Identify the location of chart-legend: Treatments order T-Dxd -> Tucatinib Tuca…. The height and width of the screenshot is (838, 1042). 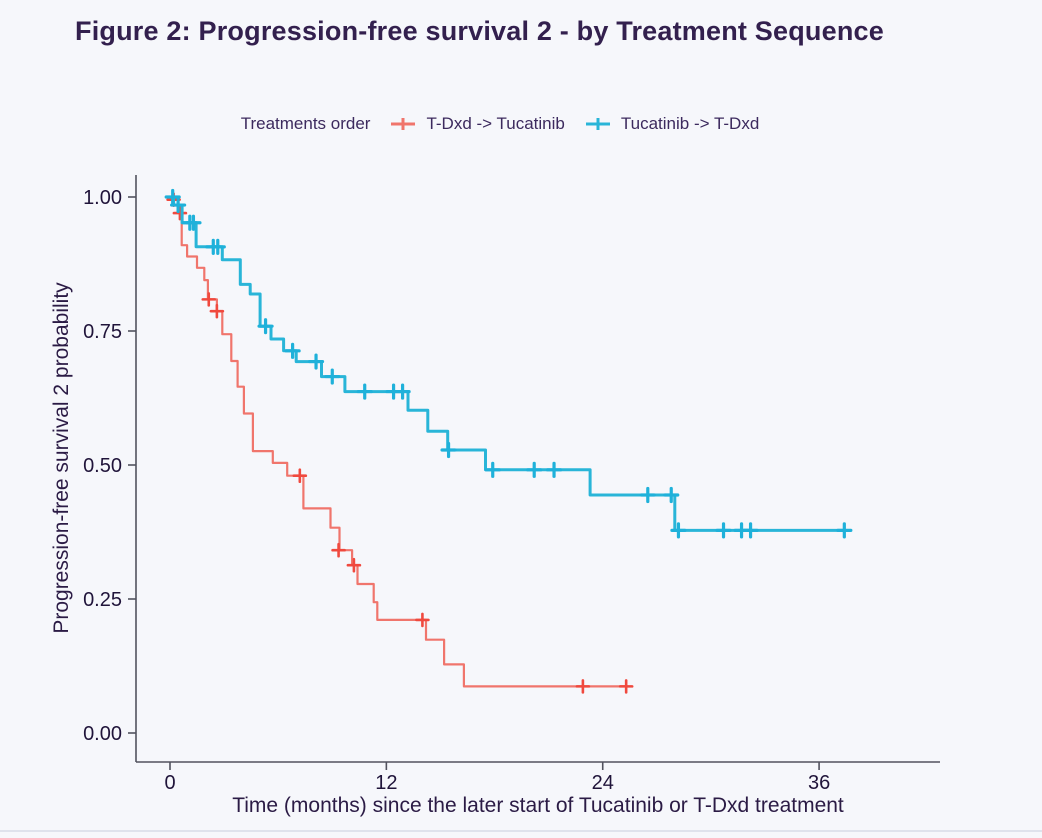
(500, 124).